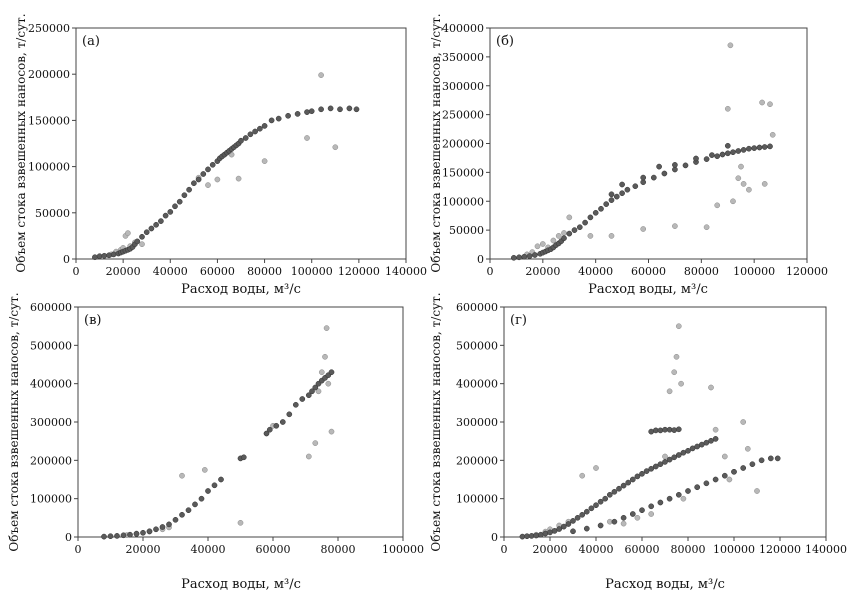 The width and height of the screenshot is (867, 600). I want to click on y-tick-label: 200000, so click(463, 144).